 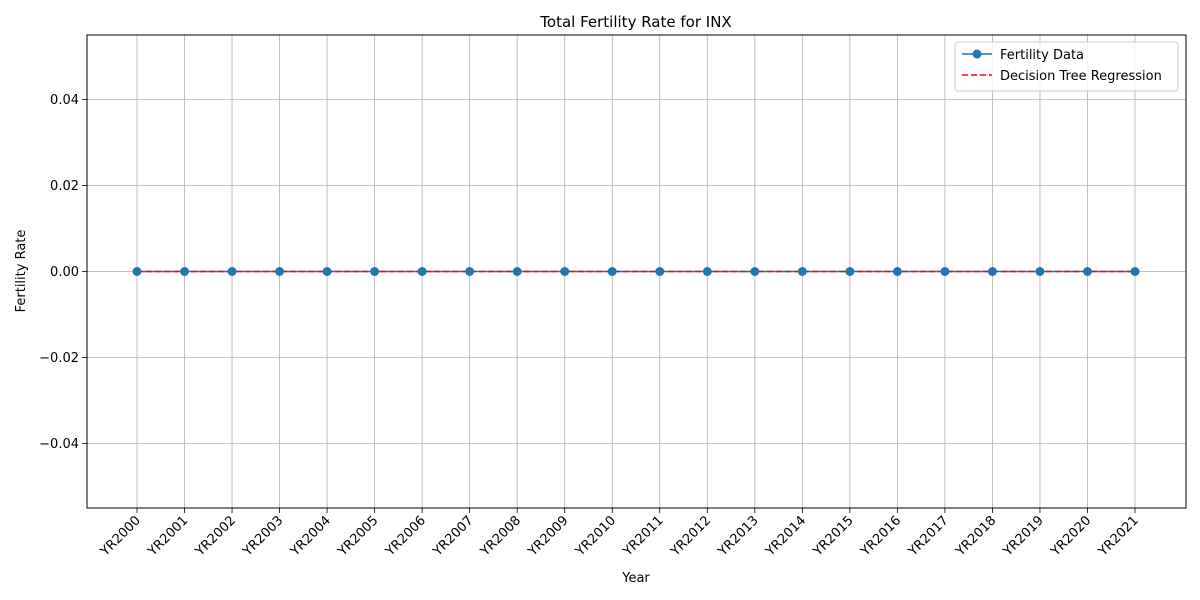 I want to click on legend-box, so click(x=1066, y=66).